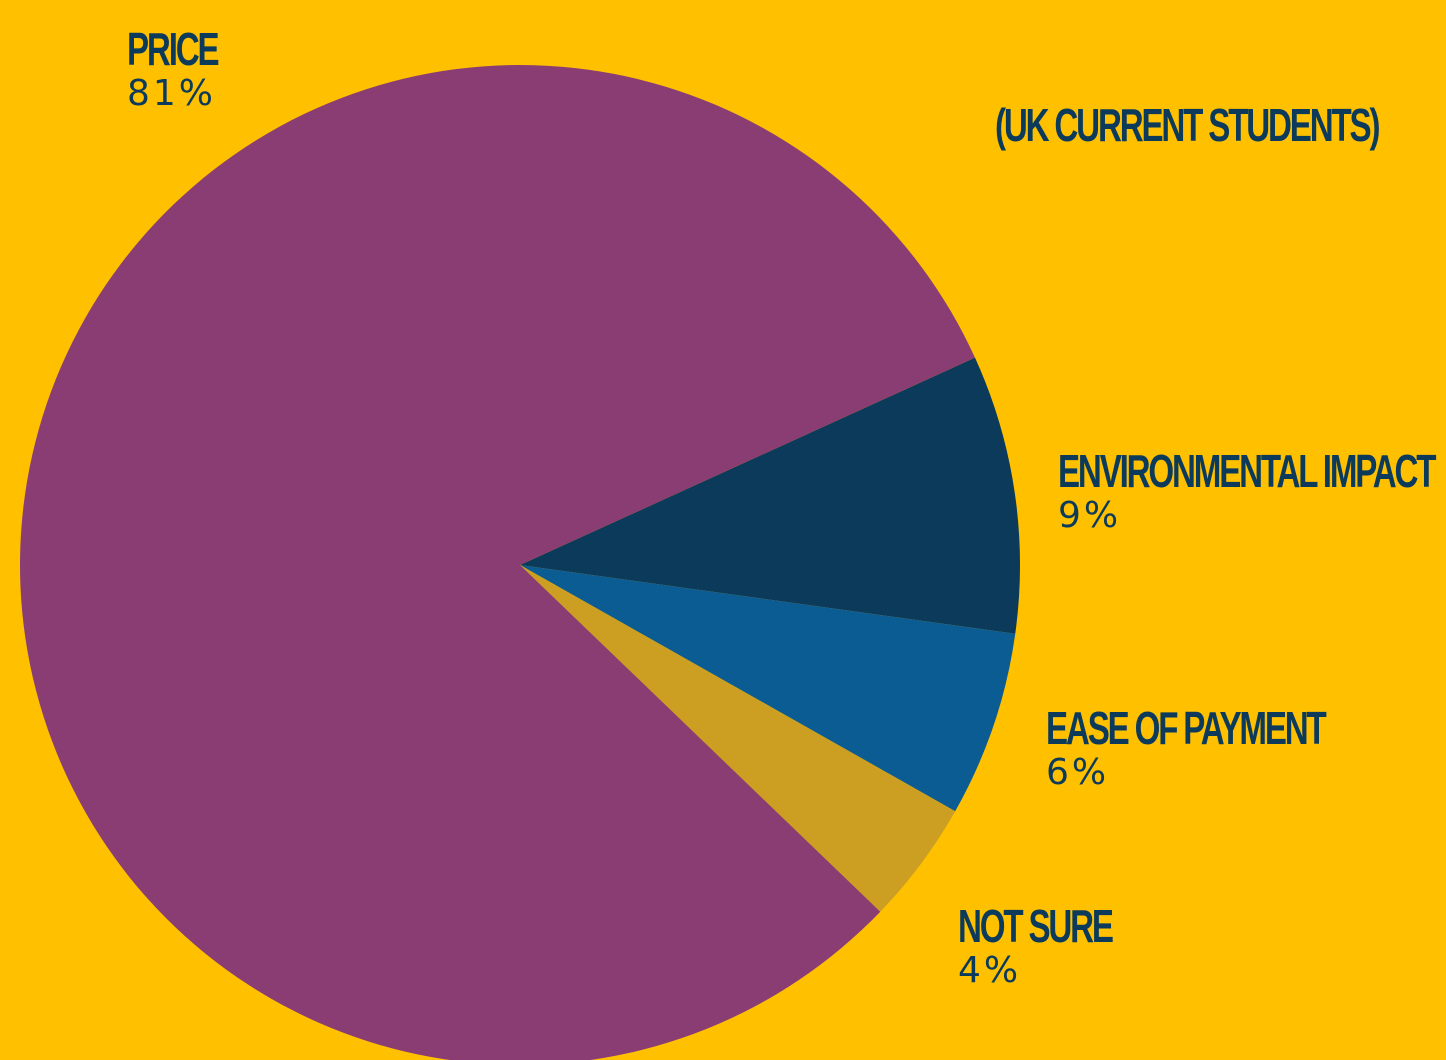  What do you see at coordinates (1247, 471) in the screenshot?
I see `slice-label-environmental-impact: ENVIRONMENTAL IMPACT` at bounding box center [1247, 471].